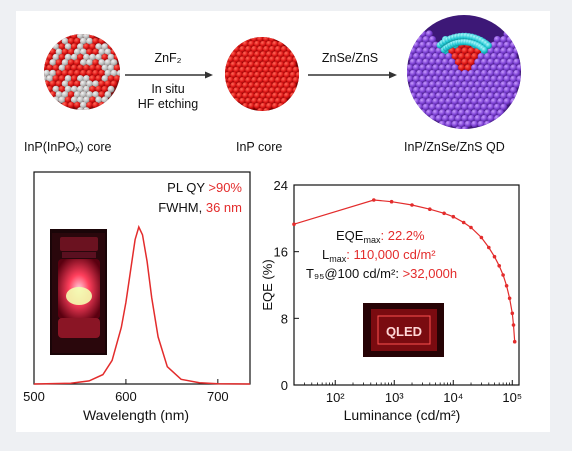  I want to click on pl-qy-value: >90%, so click(225, 187).